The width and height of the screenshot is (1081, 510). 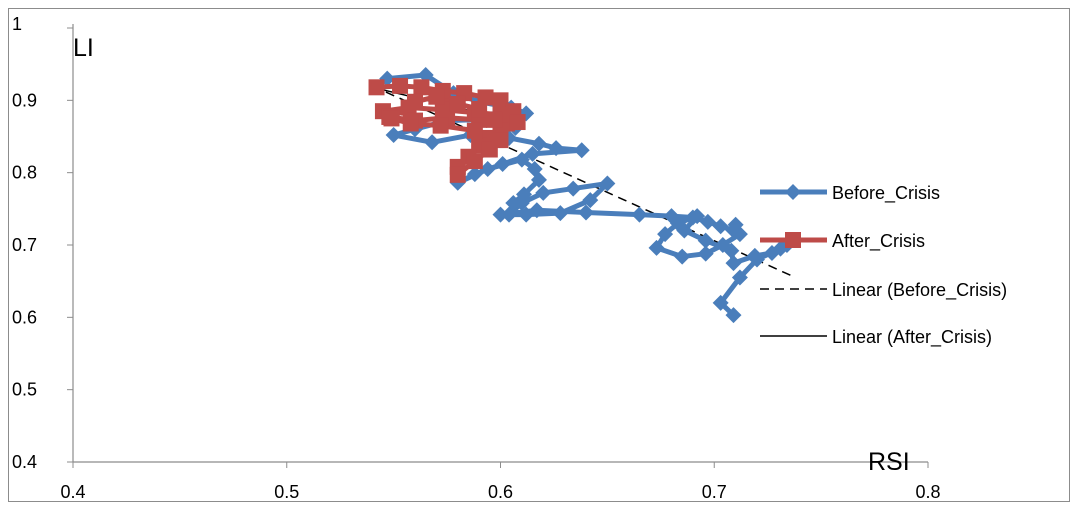 What do you see at coordinates (17, 24) in the screenshot?
I see `y-tick-label: 1` at bounding box center [17, 24].